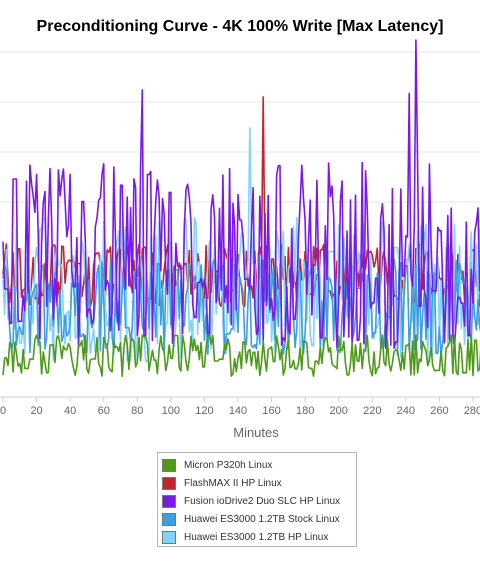 Image resolution: width=480 pixels, height=571 pixels. Describe the element at coordinates (104, 411) in the screenshot. I see `x-tick-label: 60` at that location.